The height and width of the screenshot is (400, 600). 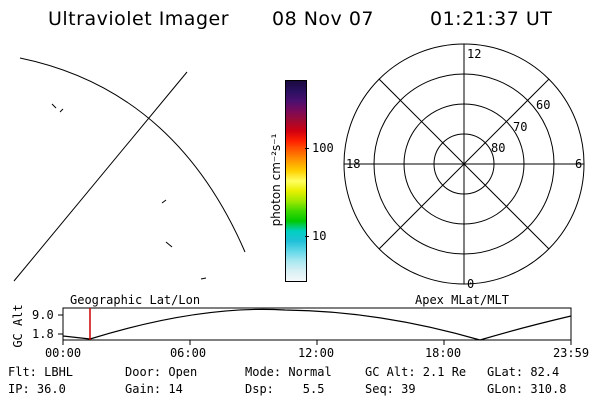 I want to click on polar-lat-80: 80, so click(x=498, y=148).